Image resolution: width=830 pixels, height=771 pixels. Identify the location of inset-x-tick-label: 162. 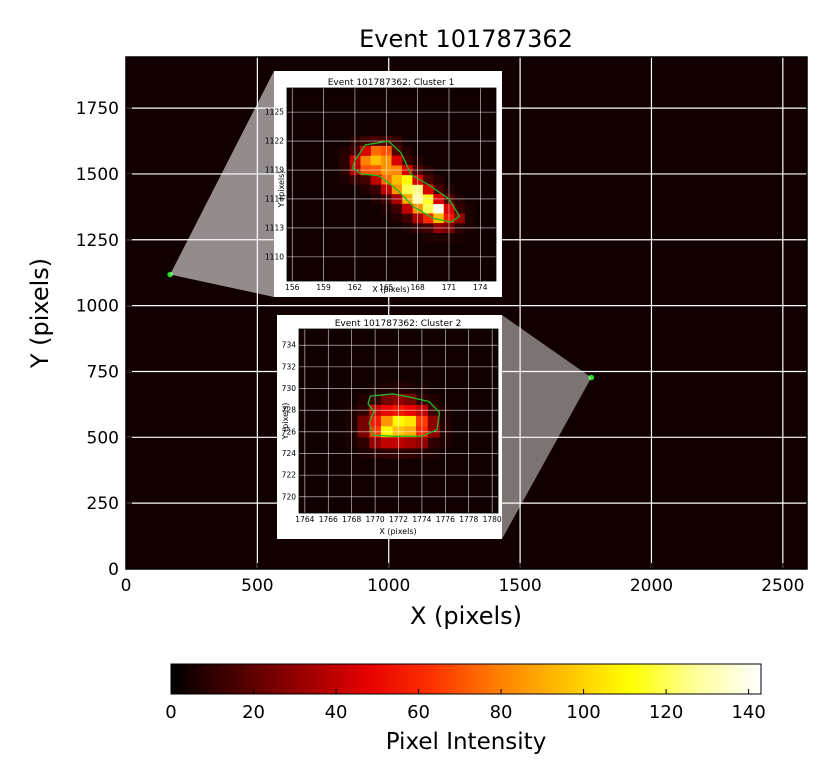
(355, 287).